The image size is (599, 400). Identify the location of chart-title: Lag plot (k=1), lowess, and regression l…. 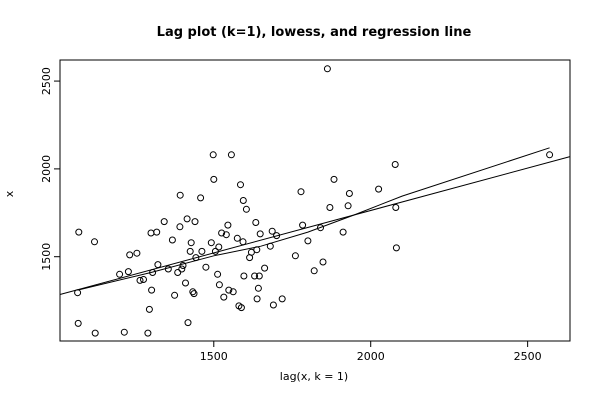
(314, 32).